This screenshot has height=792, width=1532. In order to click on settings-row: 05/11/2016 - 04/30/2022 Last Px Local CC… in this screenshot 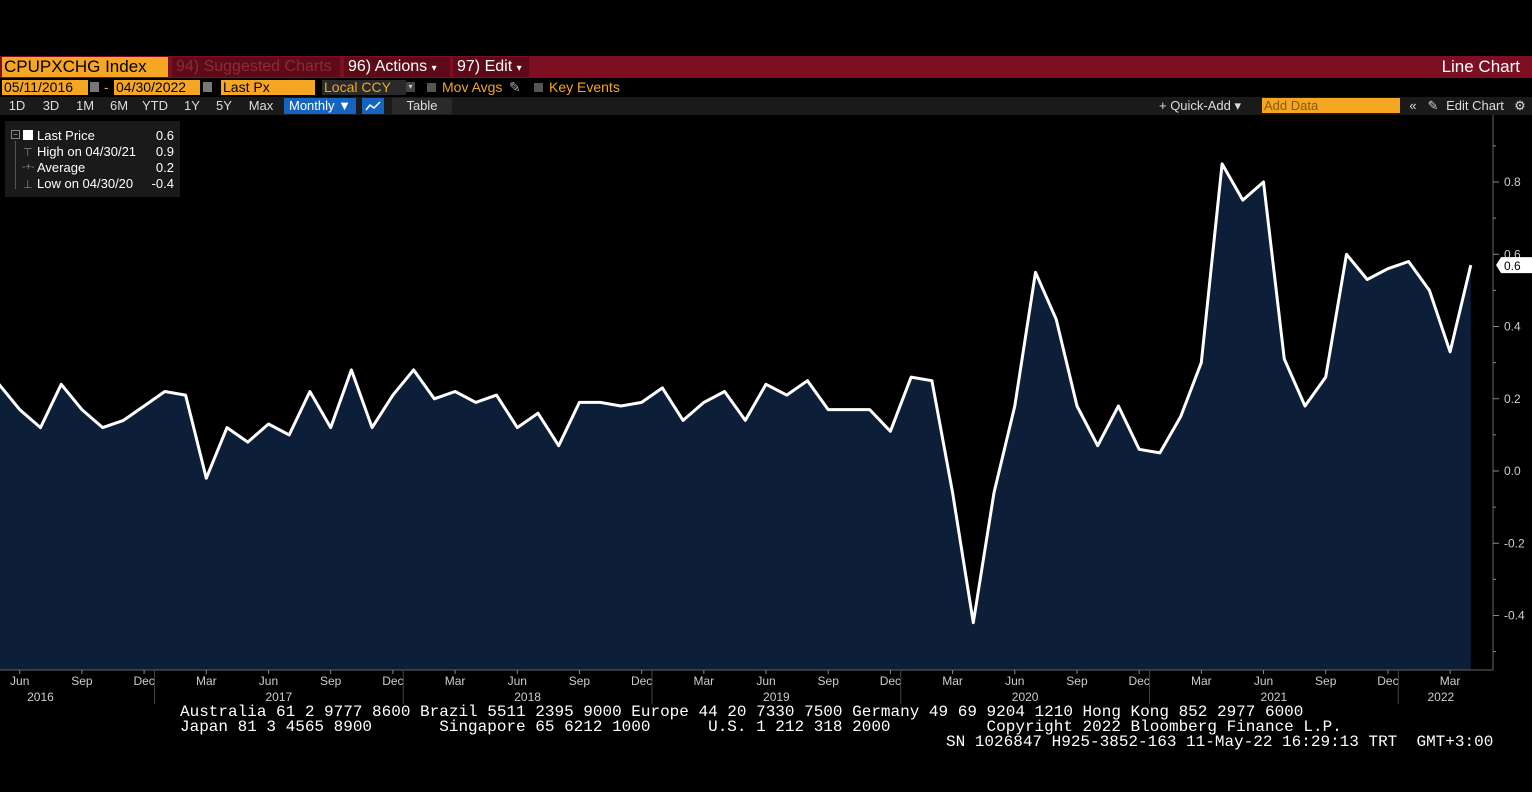, I will do `click(766, 87)`.